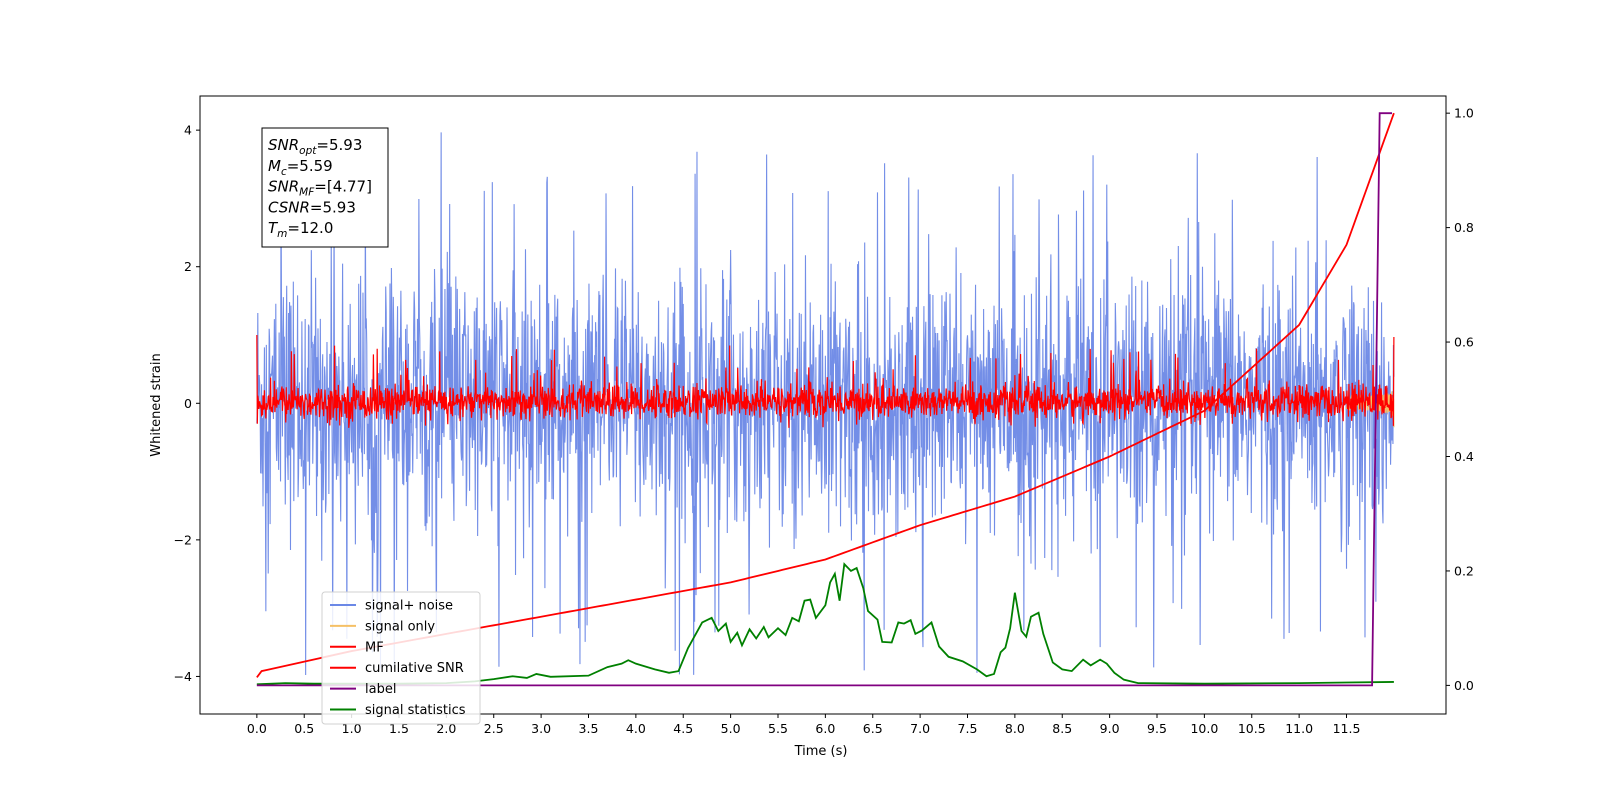 This screenshot has width=1600, height=800. I want to click on info-line: Tm=12.0, so click(300, 229).